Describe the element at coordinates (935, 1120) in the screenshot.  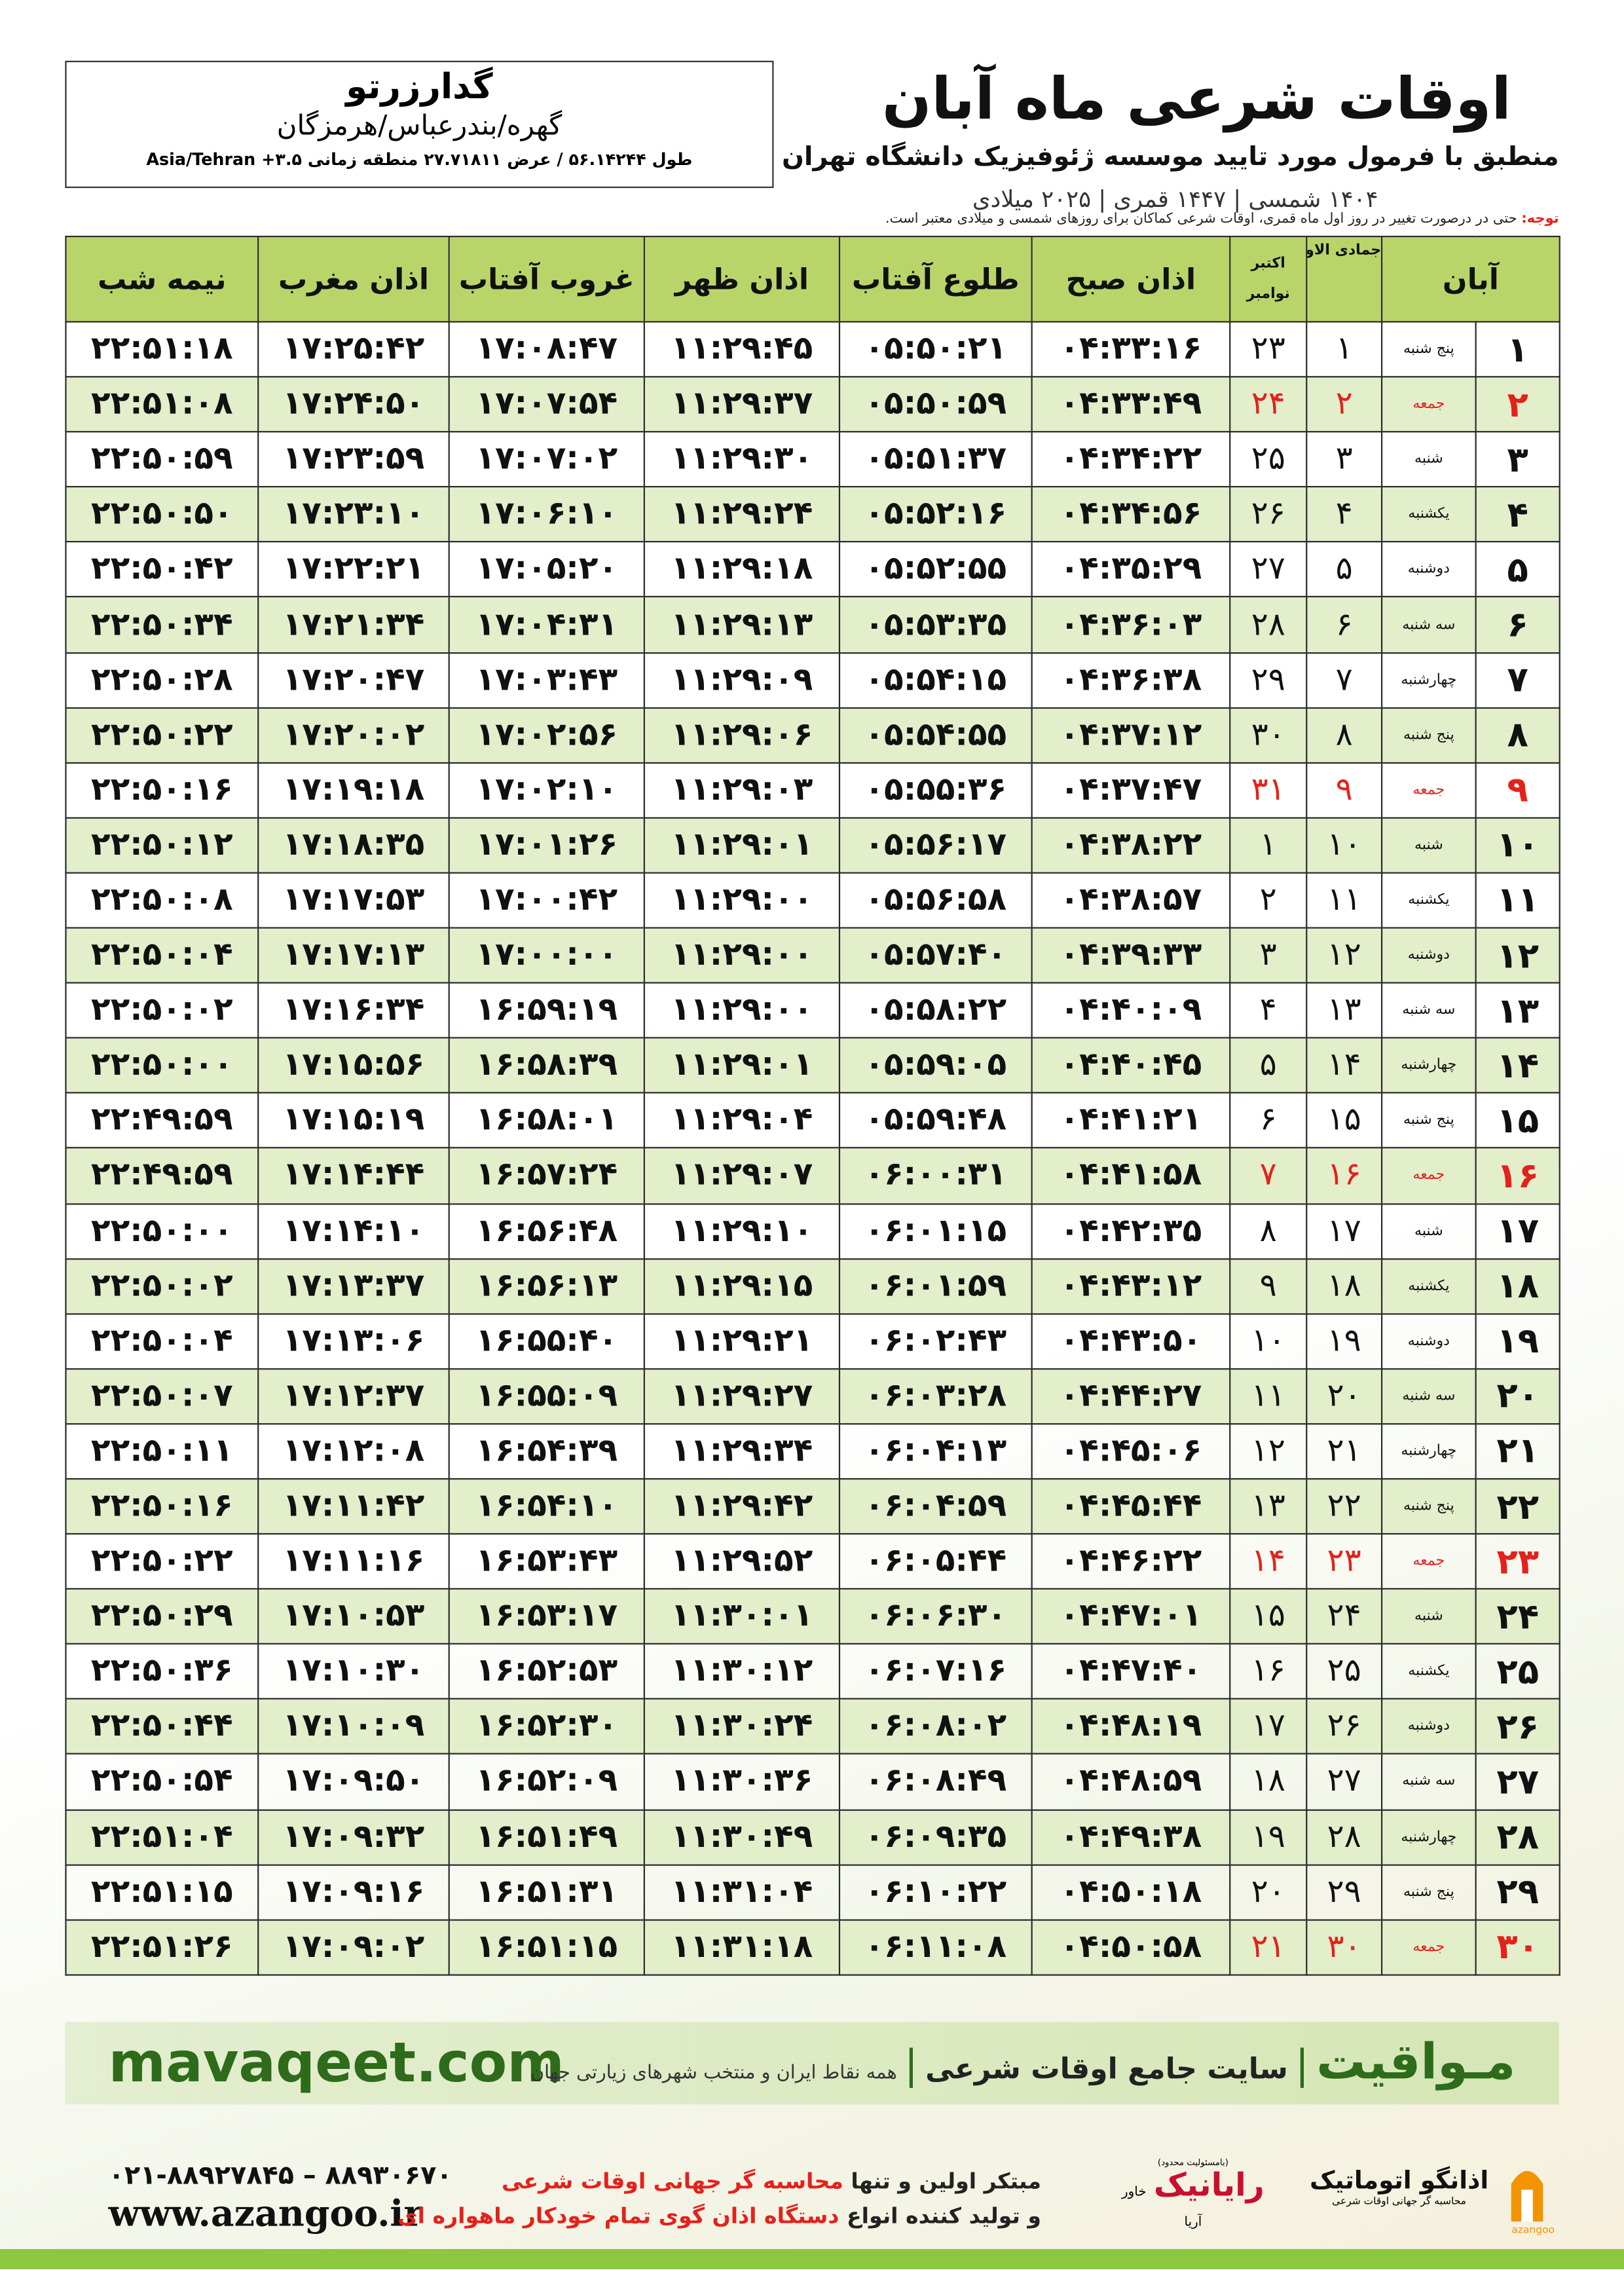
I see `prayer-time: ۰۵:۵۹:۴۸` at that location.